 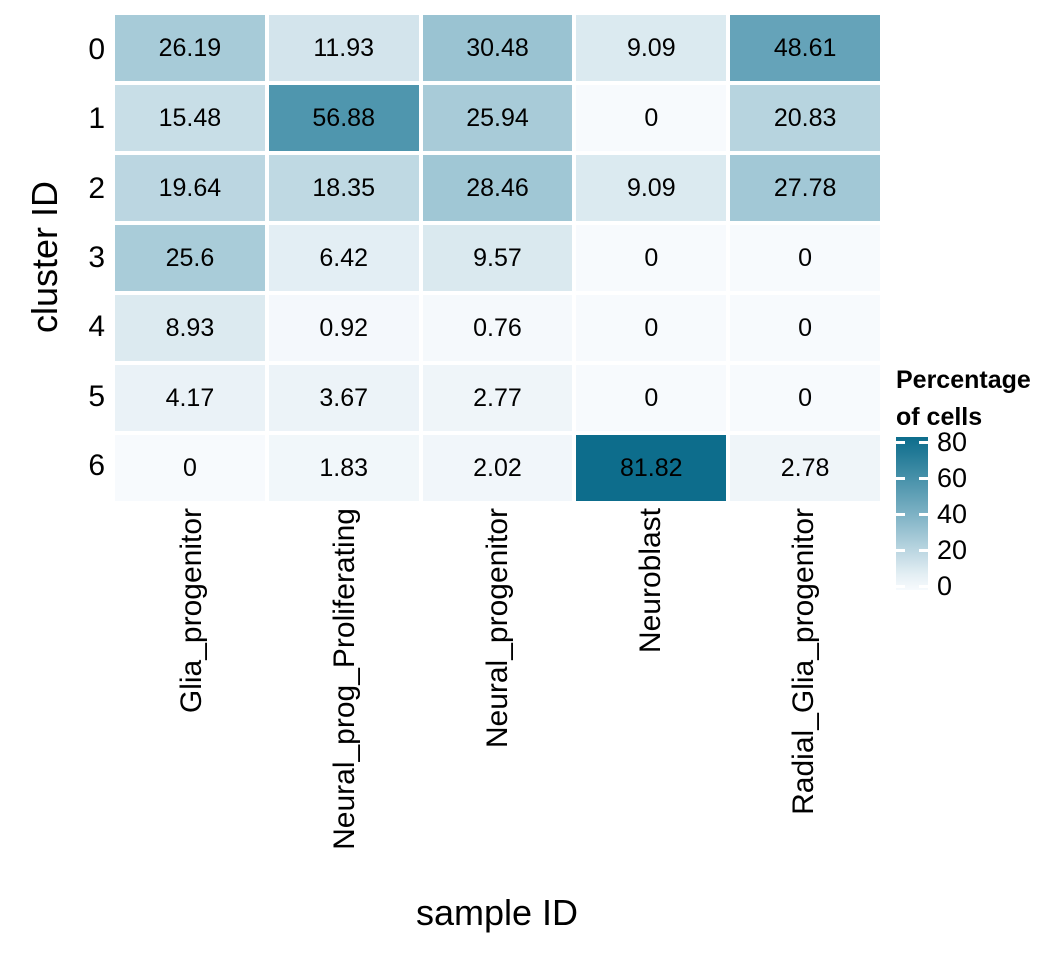 What do you see at coordinates (190, 328) in the screenshot?
I see `heatmap-cell: 8.93` at bounding box center [190, 328].